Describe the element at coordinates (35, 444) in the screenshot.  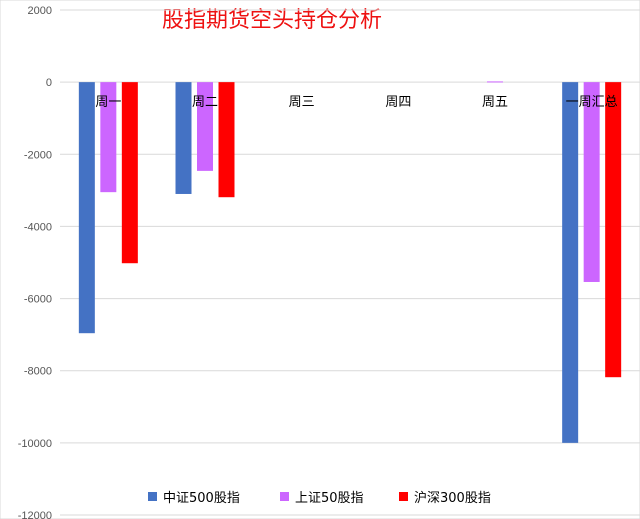
I see `y-tick-label: -10000` at that location.